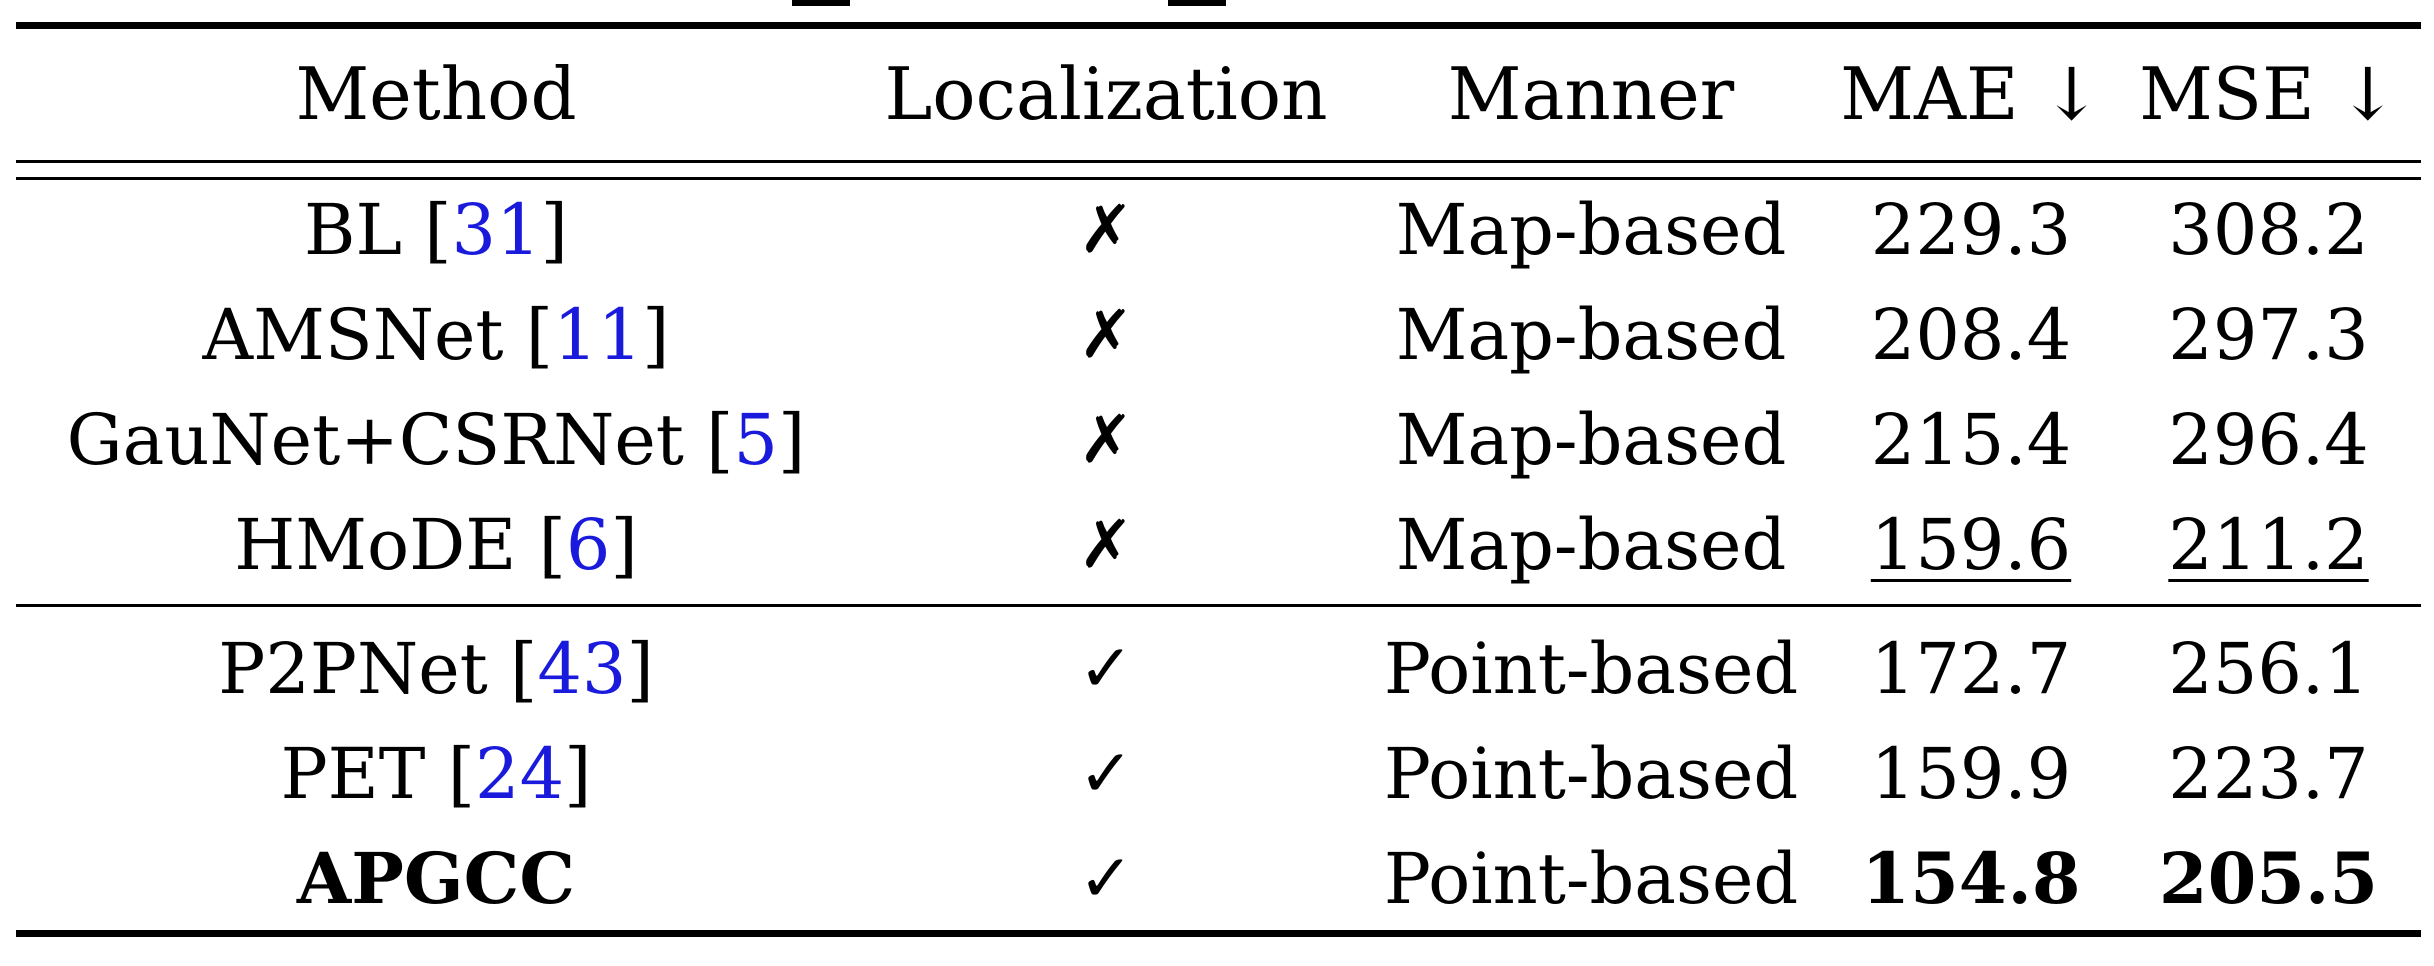 This screenshot has width=2434, height=966. I want to click on mae-cell: 172.7, so click(1971, 669).